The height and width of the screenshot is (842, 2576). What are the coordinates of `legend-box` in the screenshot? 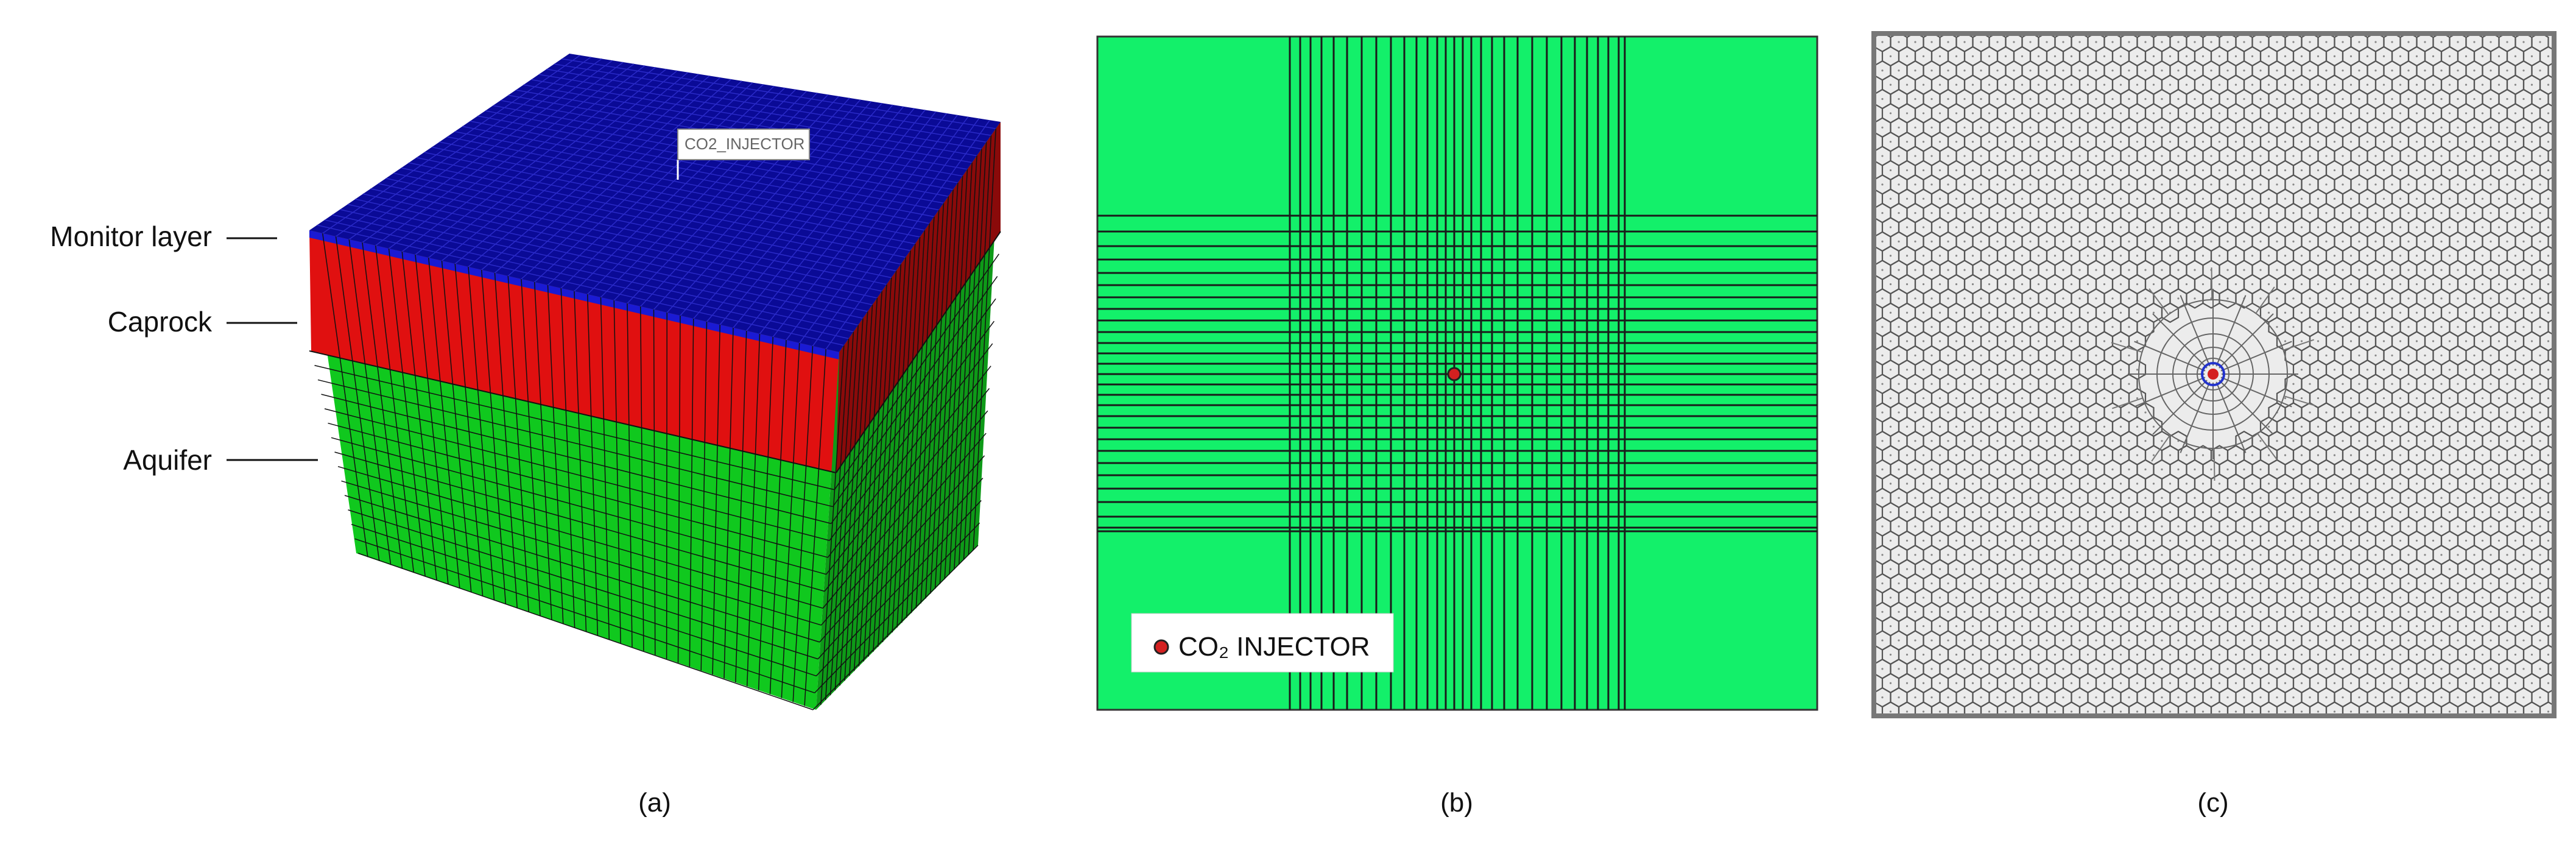 It's located at (1262, 643).